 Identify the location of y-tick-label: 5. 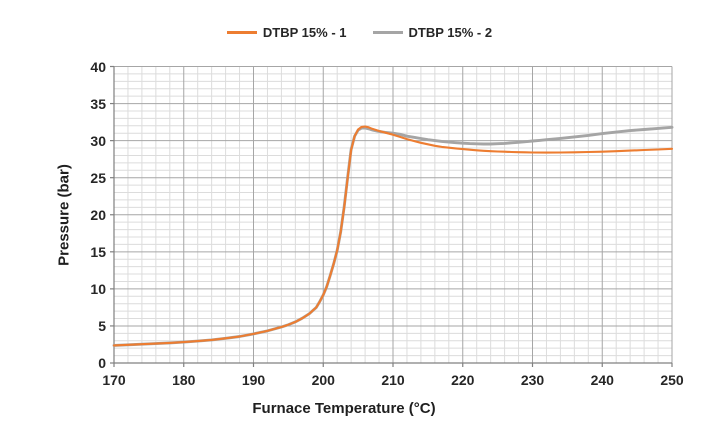
(102, 325).